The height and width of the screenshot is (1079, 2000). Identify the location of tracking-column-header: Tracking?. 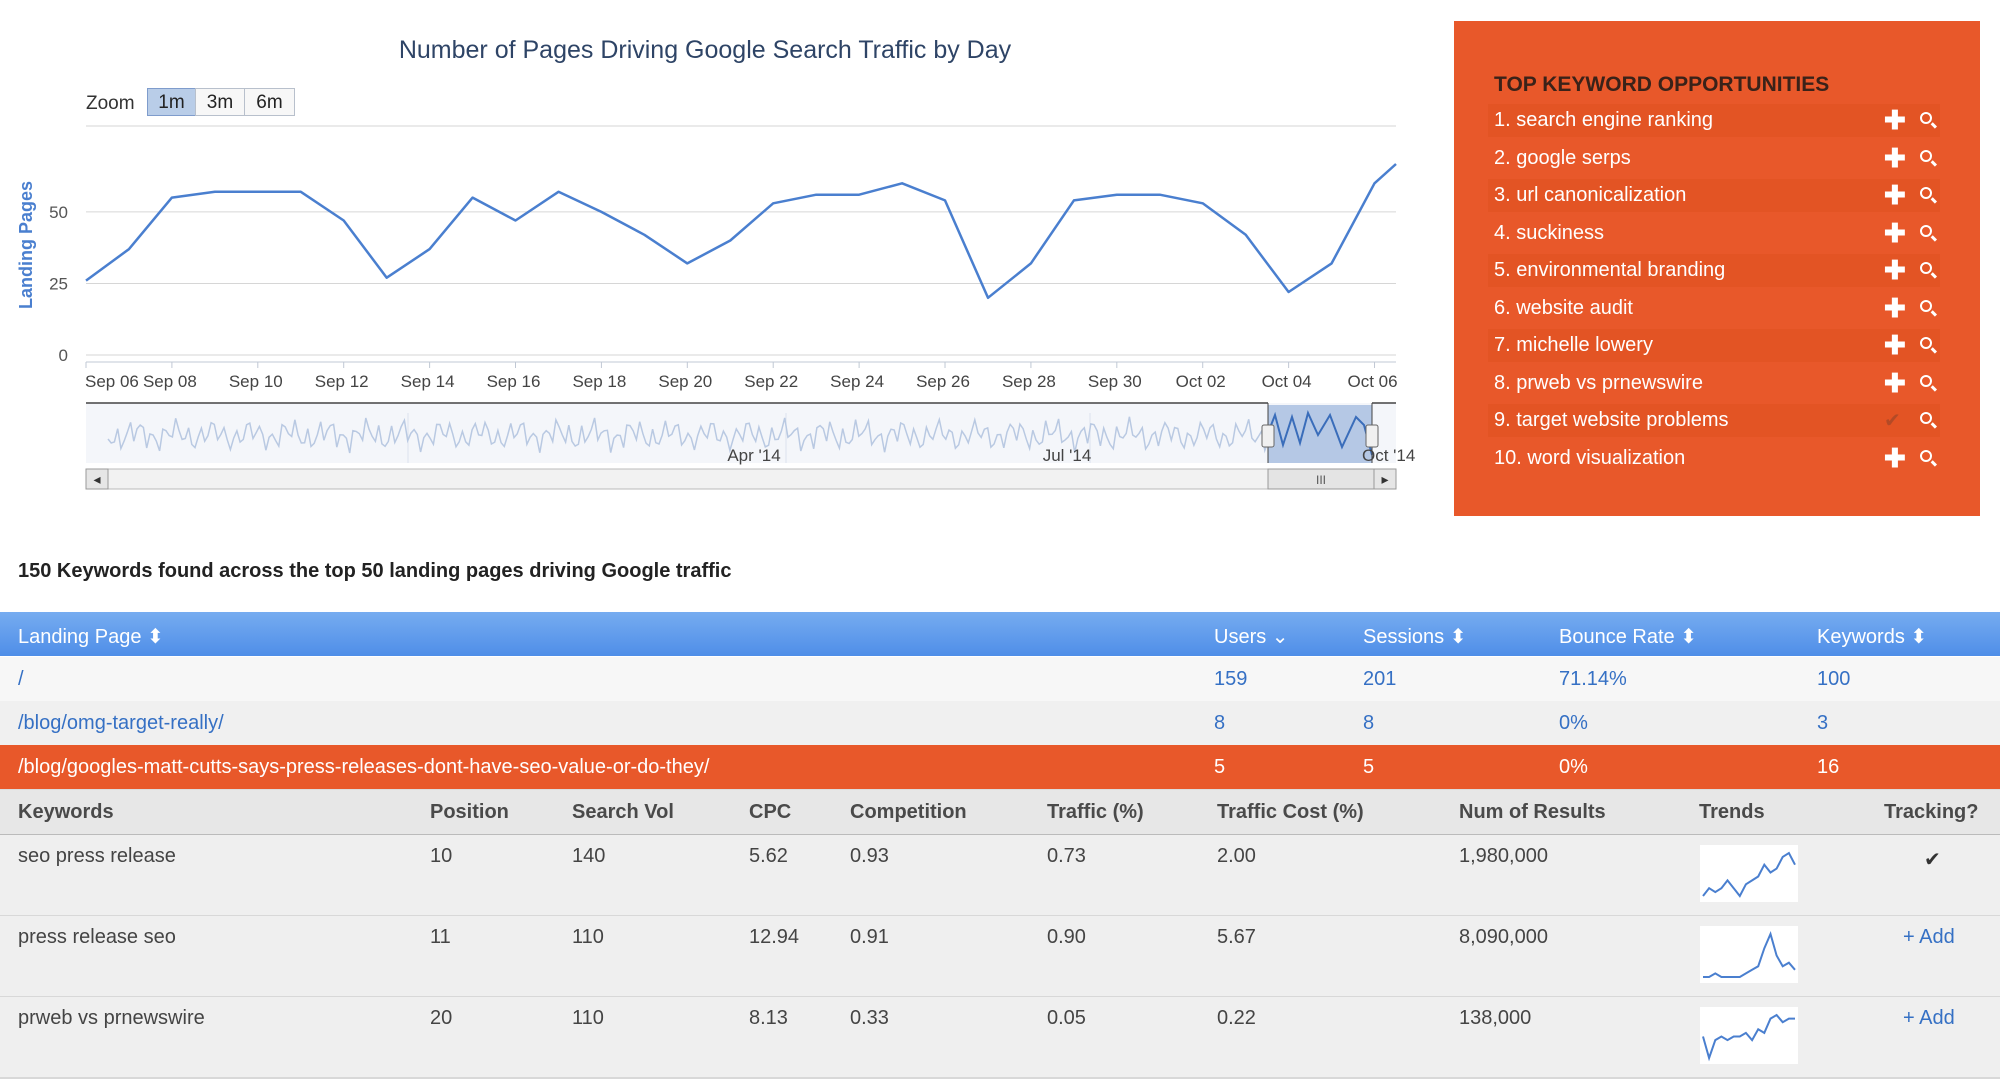
(1931, 812).